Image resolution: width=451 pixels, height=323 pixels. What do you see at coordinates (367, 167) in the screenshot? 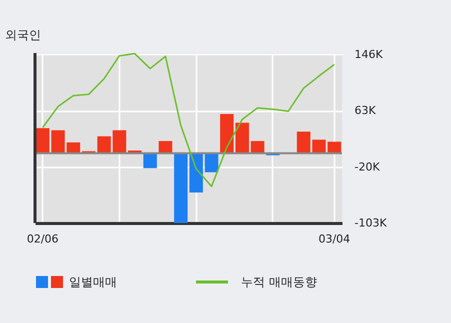
I see `y-tick-label: -20K` at bounding box center [367, 167].